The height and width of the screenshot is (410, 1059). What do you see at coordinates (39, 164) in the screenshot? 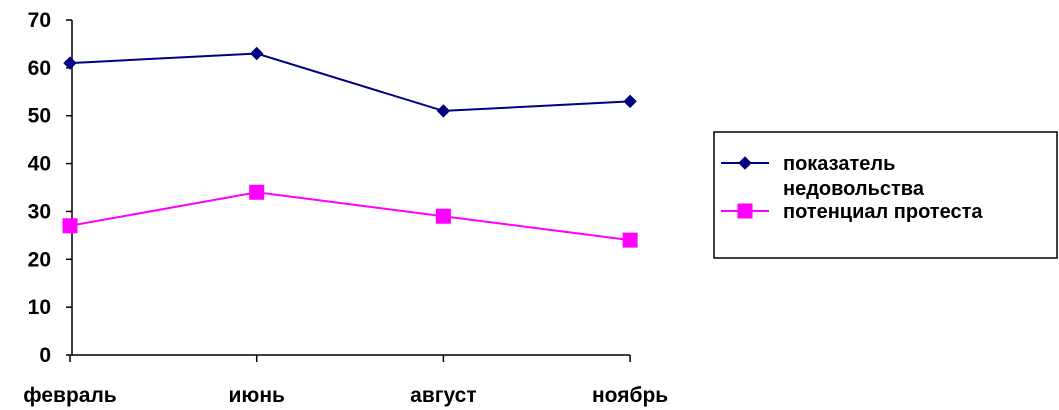
I see `y-tick-label: 40` at bounding box center [39, 164].